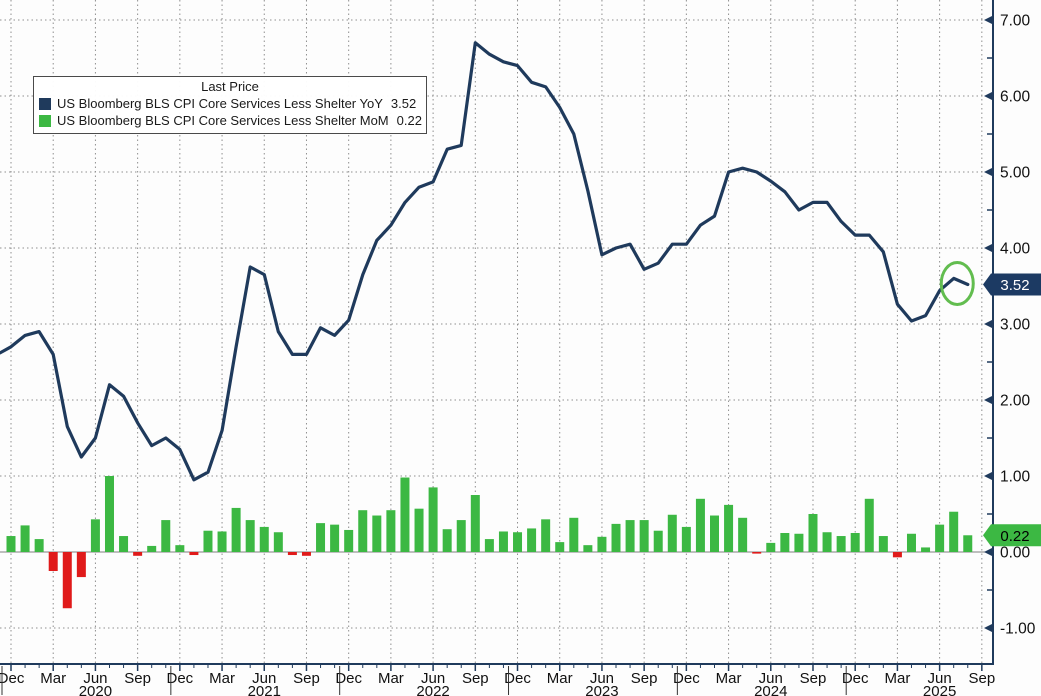 This screenshot has height=696, width=1041. What do you see at coordinates (45, 121) in the screenshot?
I see `mom-bar-swatch-icon` at bounding box center [45, 121].